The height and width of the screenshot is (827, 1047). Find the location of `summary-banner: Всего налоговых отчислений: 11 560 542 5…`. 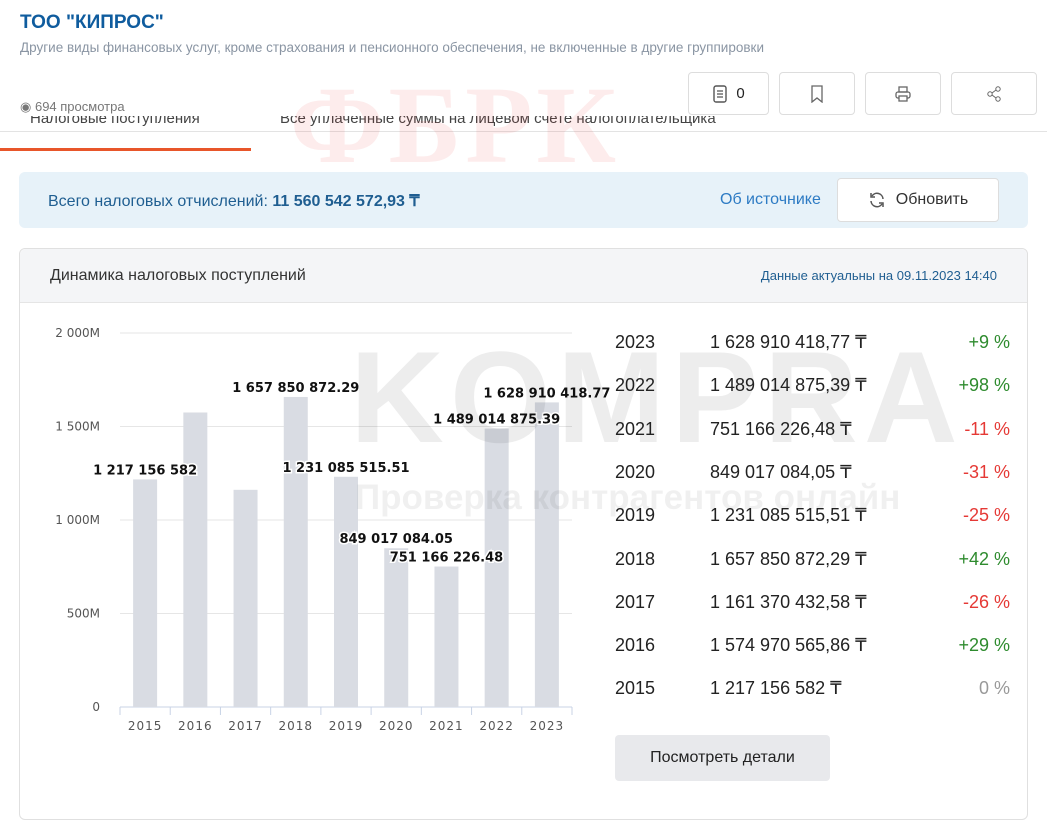

summary-banner: Всего налоговых отчислений: 11 560 542 5… is located at coordinates (523, 200).